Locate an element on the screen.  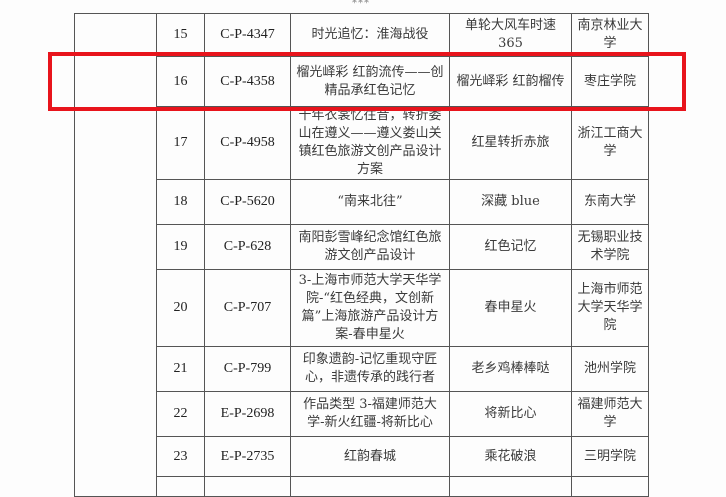
group-cell is located at coordinates (115, 255).